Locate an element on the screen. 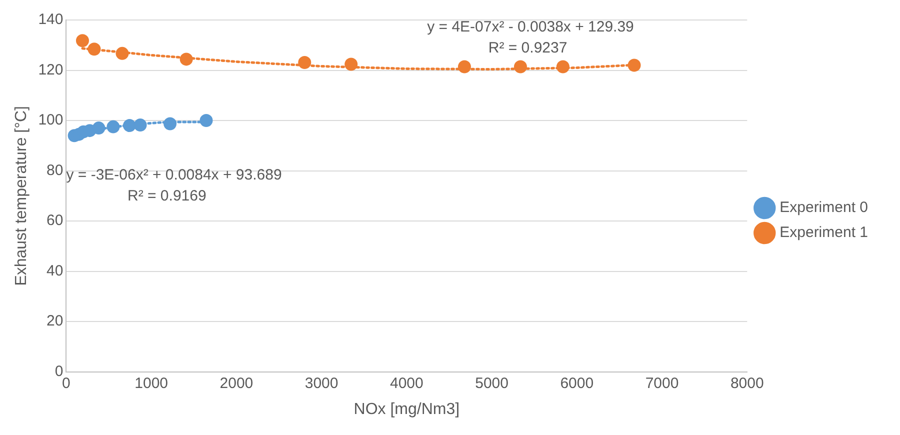 This screenshot has width=900, height=435. y-tick-label: 80 is located at coordinates (55, 170).